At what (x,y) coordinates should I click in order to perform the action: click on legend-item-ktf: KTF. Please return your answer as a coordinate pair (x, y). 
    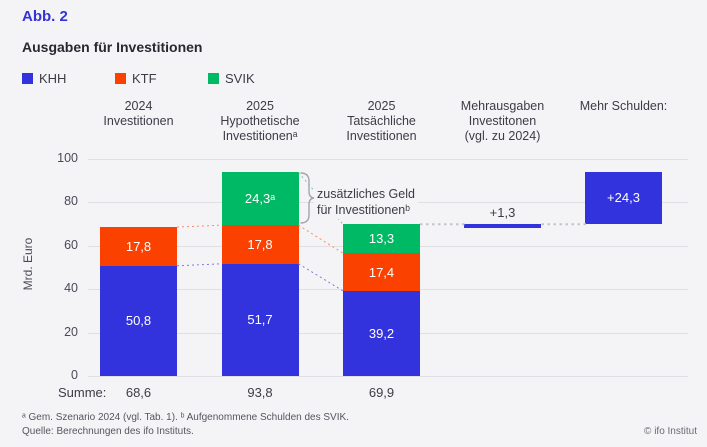
    Looking at the image, I should click on (161, 78).